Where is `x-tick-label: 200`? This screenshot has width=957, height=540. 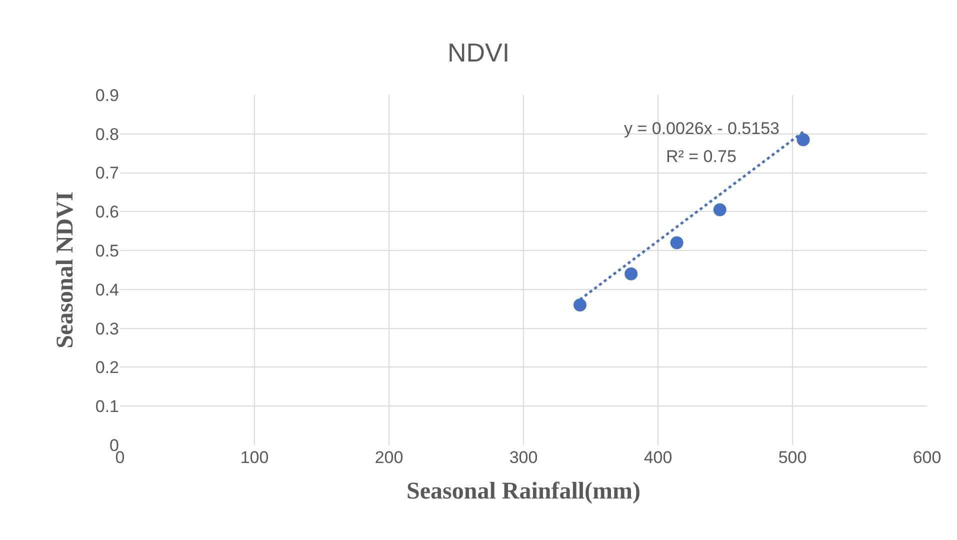 x-tick-label: 200 is located at coordinates (389, 457).